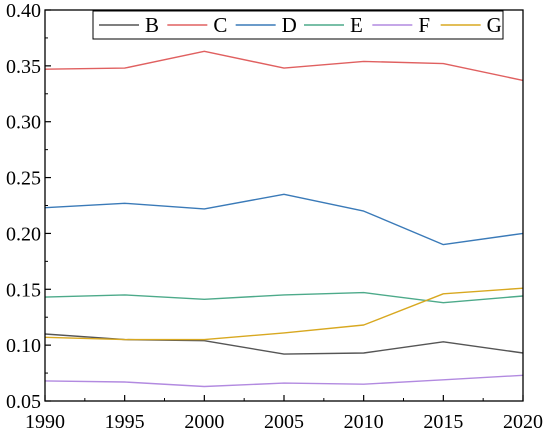 This screenshot has height=443, width=550. What do you see at coordinates (284, 297) in the screenshot?
I see `series-line-e` at bounding box center [284, 297].